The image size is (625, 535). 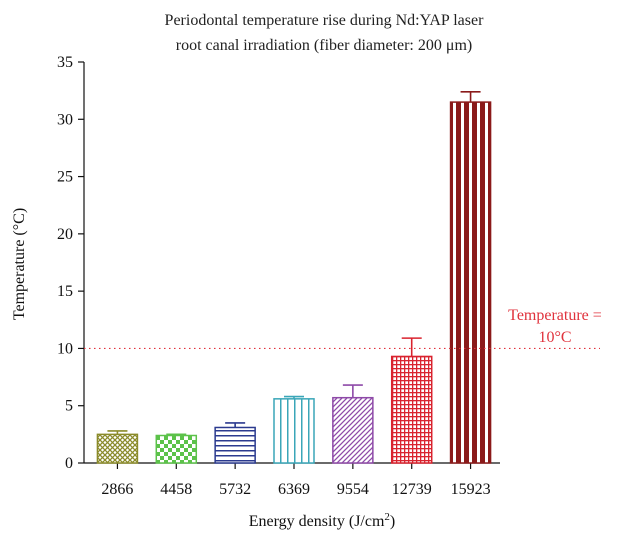 I want to click on x-tick-label-9554: 9554, so click(x=353, y=489).